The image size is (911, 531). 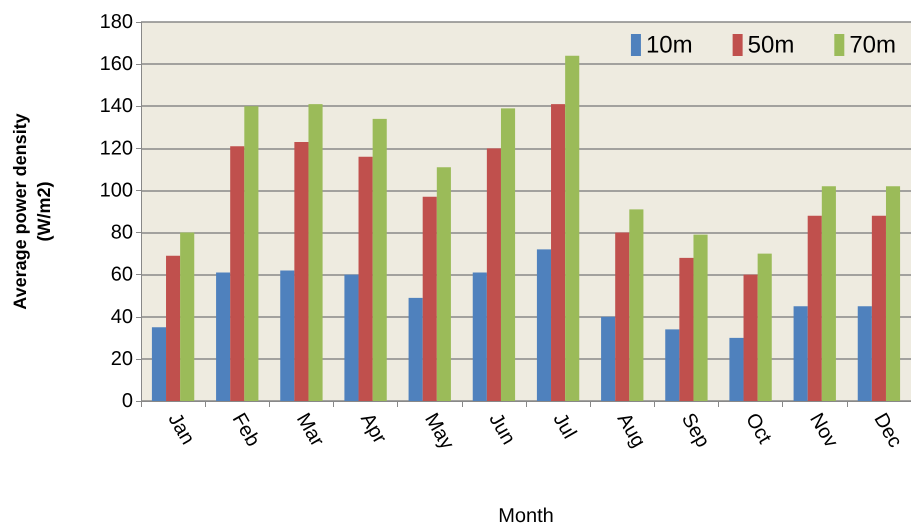 I want to click on y-tick-label: 180, so click(x=116, y=22).